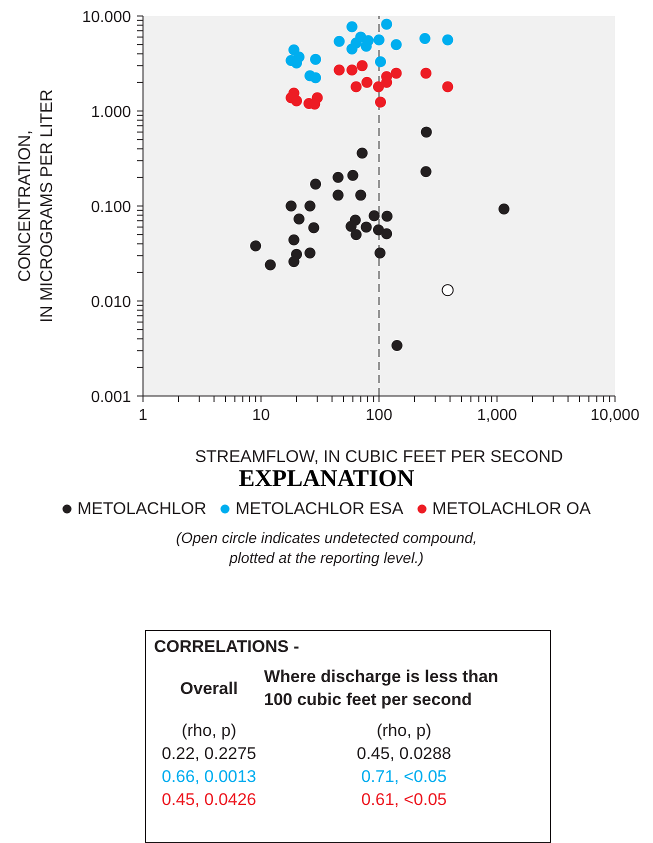 Image resolution: width=653 pixels, height=843 pixels. What do you see at coordinates (497, 415) in the screenshot?
I see `x-tick-label: 1,000` at bounding box center [497, 415].